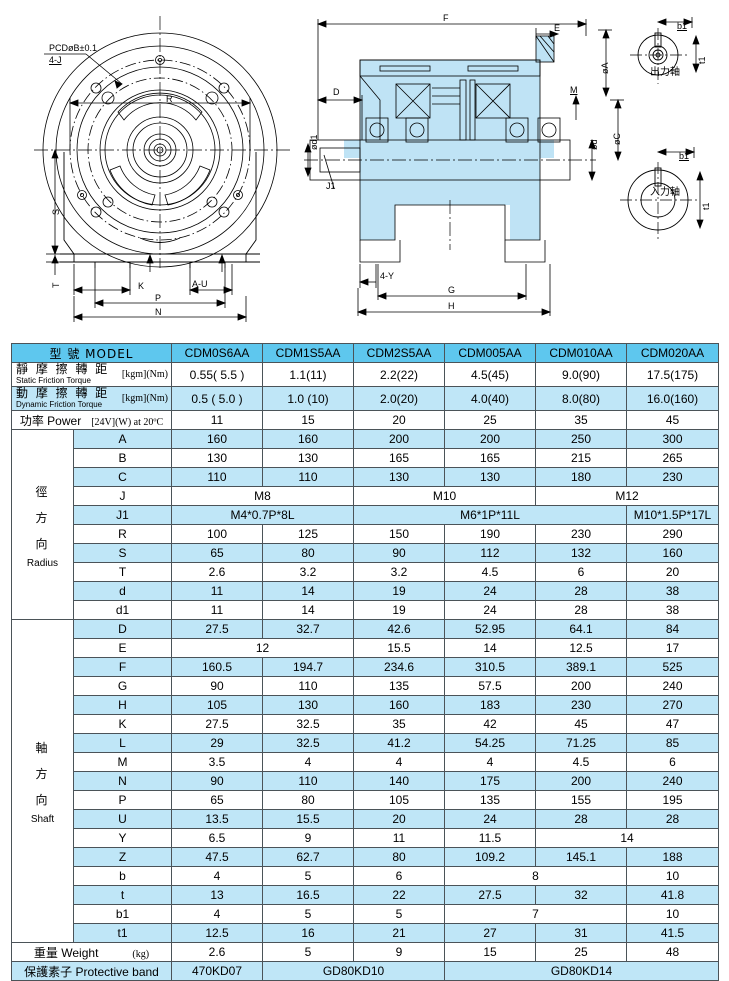 The width and height of the screenshot is (729, 981). I want to click on weight-value-1: 2.6, so click(217, 952).